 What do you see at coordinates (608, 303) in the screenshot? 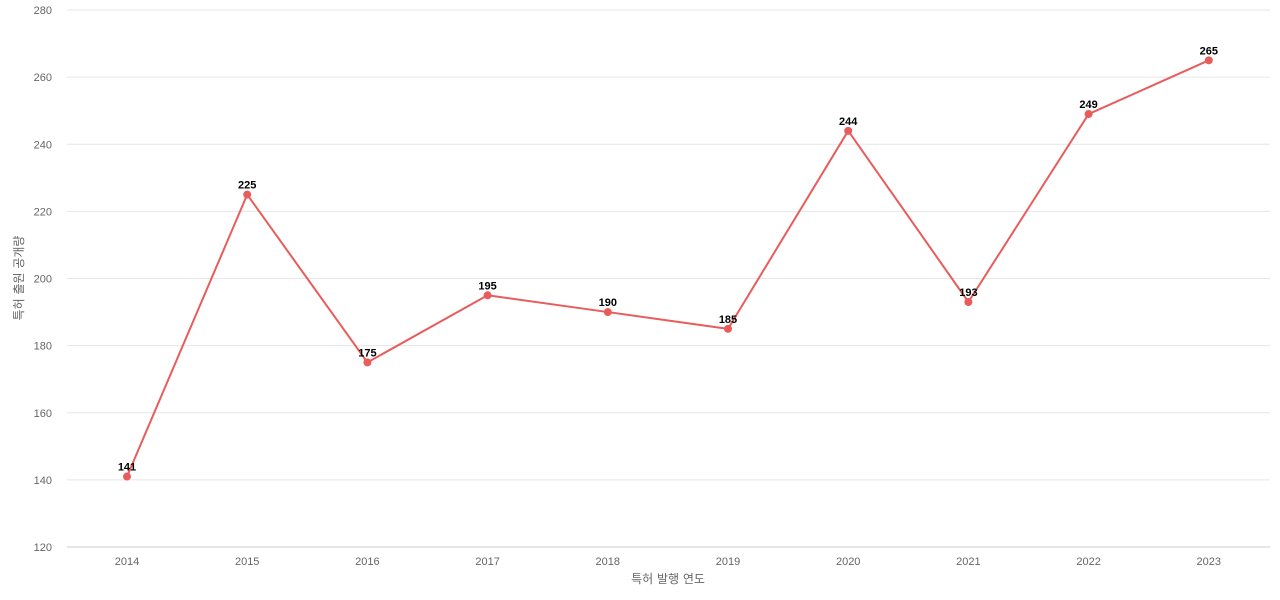
I see `data-label: 190` at bounding box center [608, 303].